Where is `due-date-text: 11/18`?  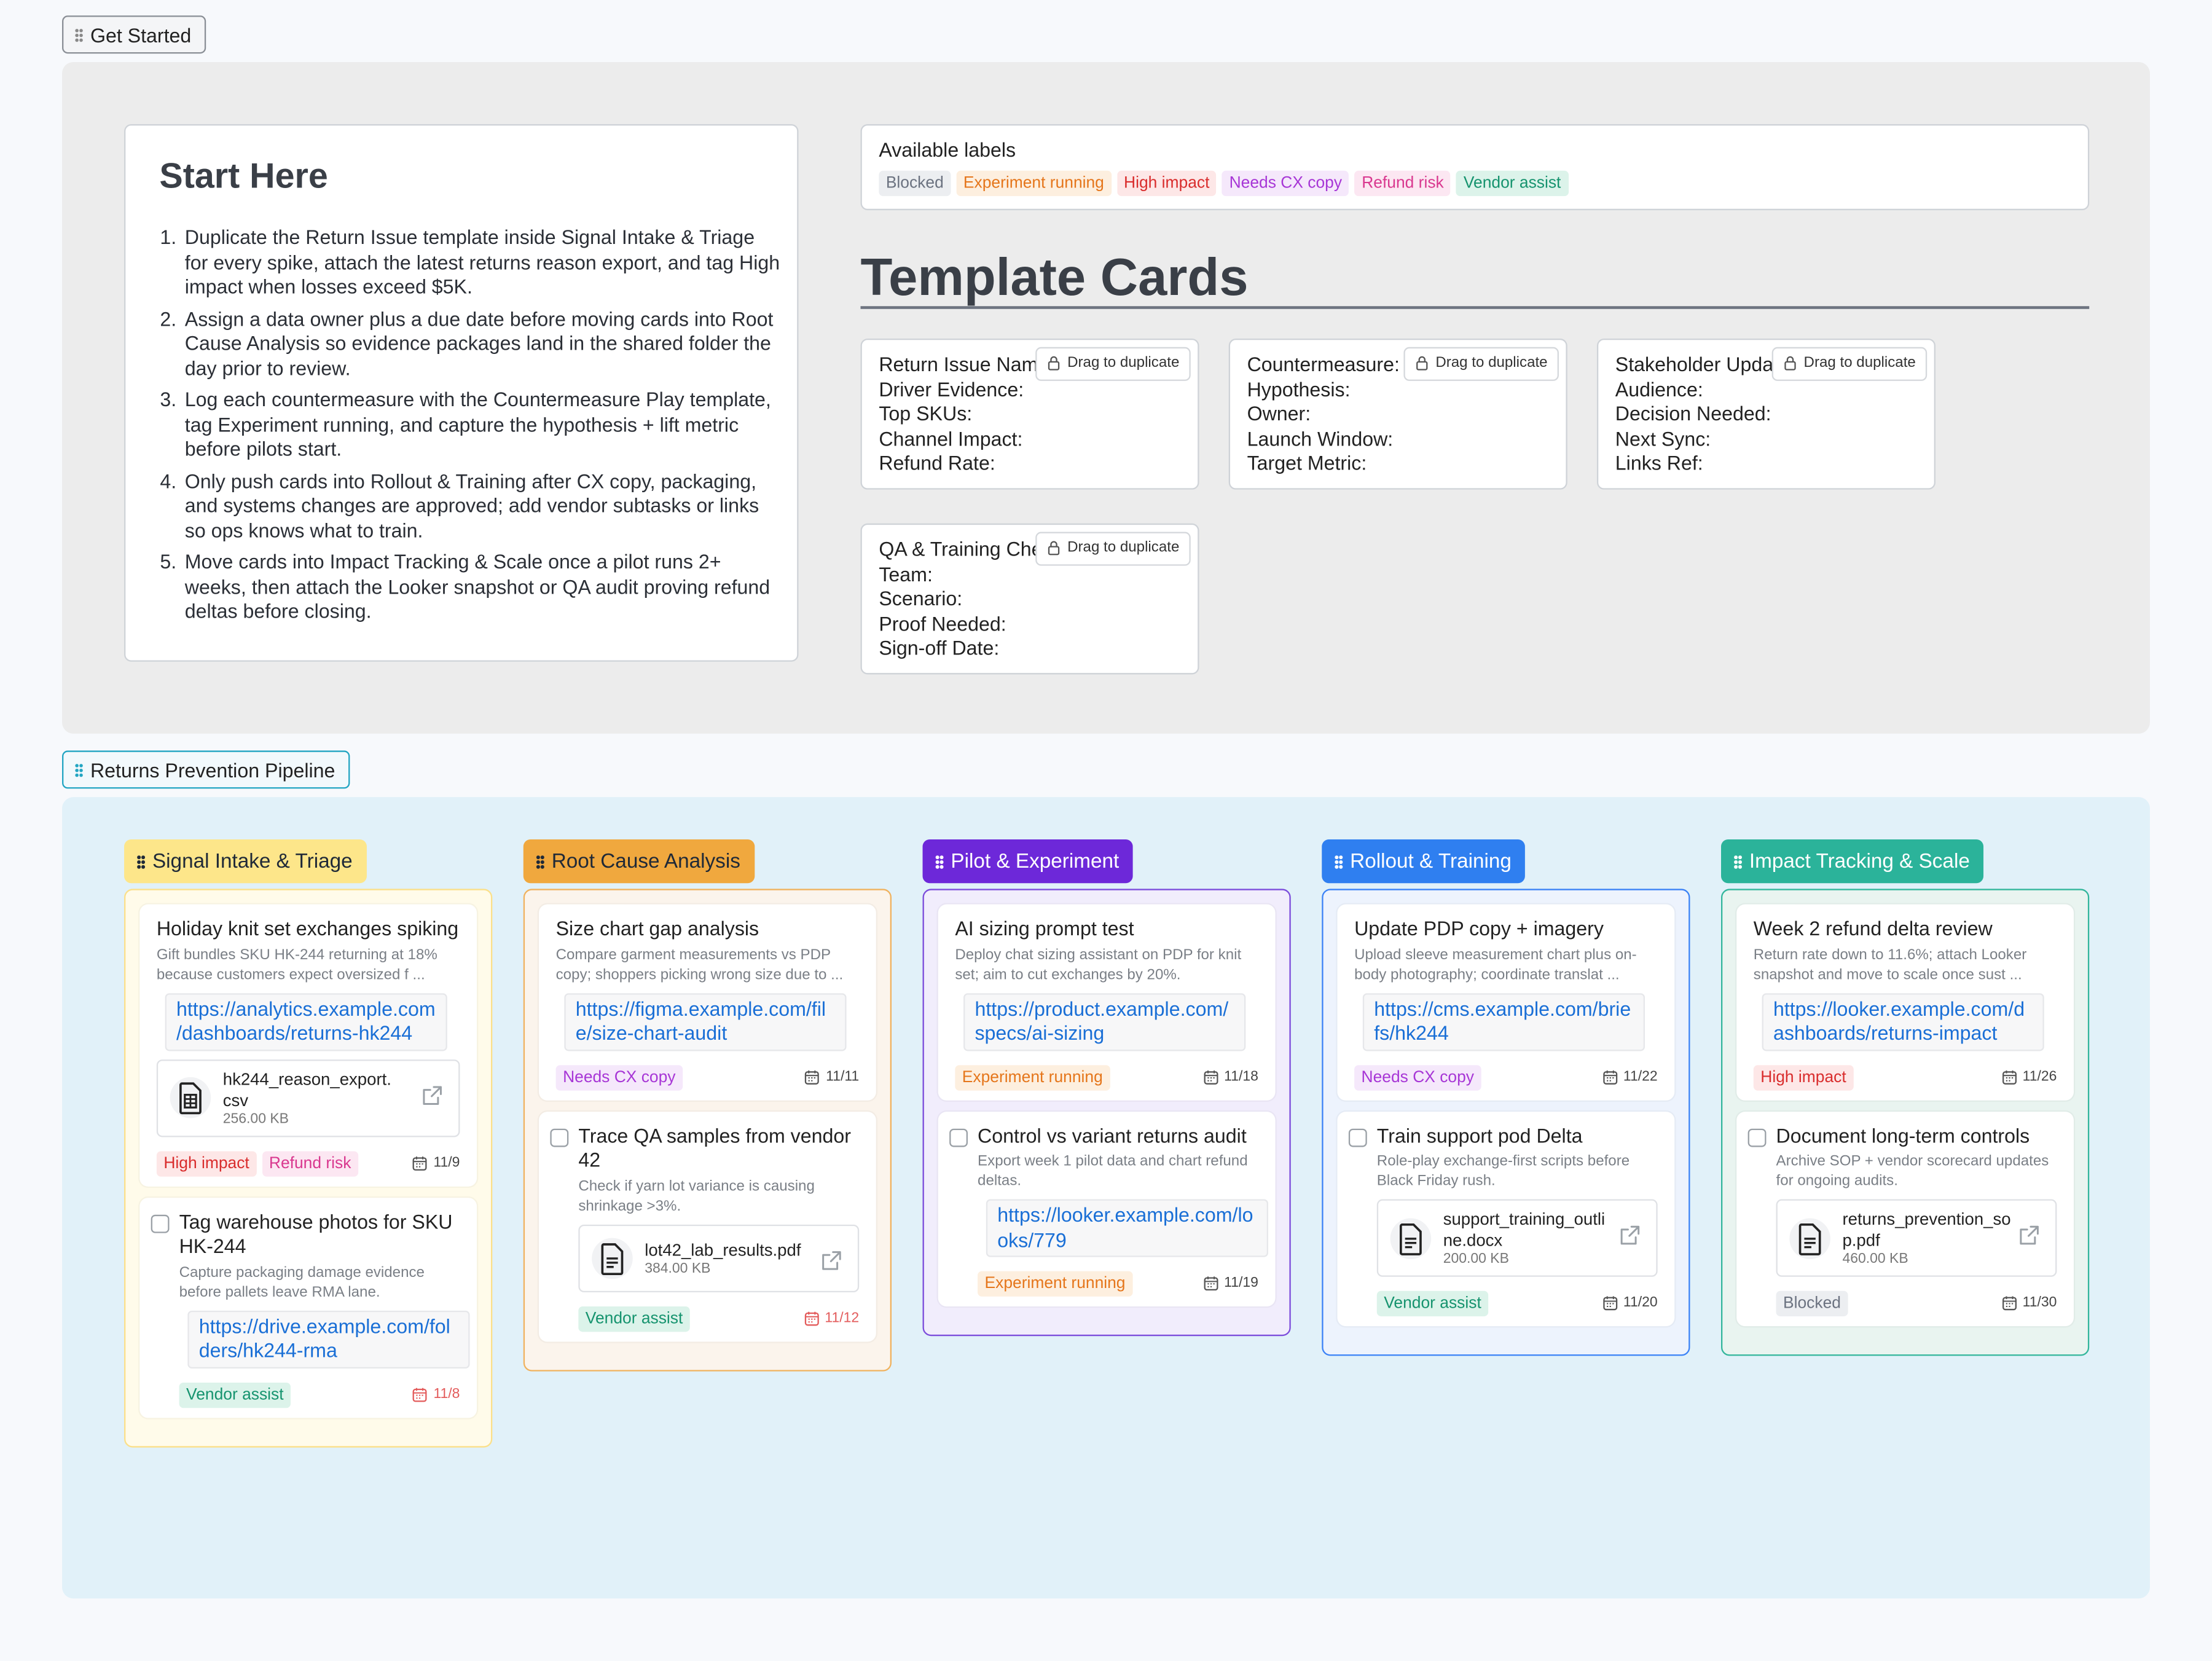
due-date-text: 11/18 is located at coordinates (1241, 1077).